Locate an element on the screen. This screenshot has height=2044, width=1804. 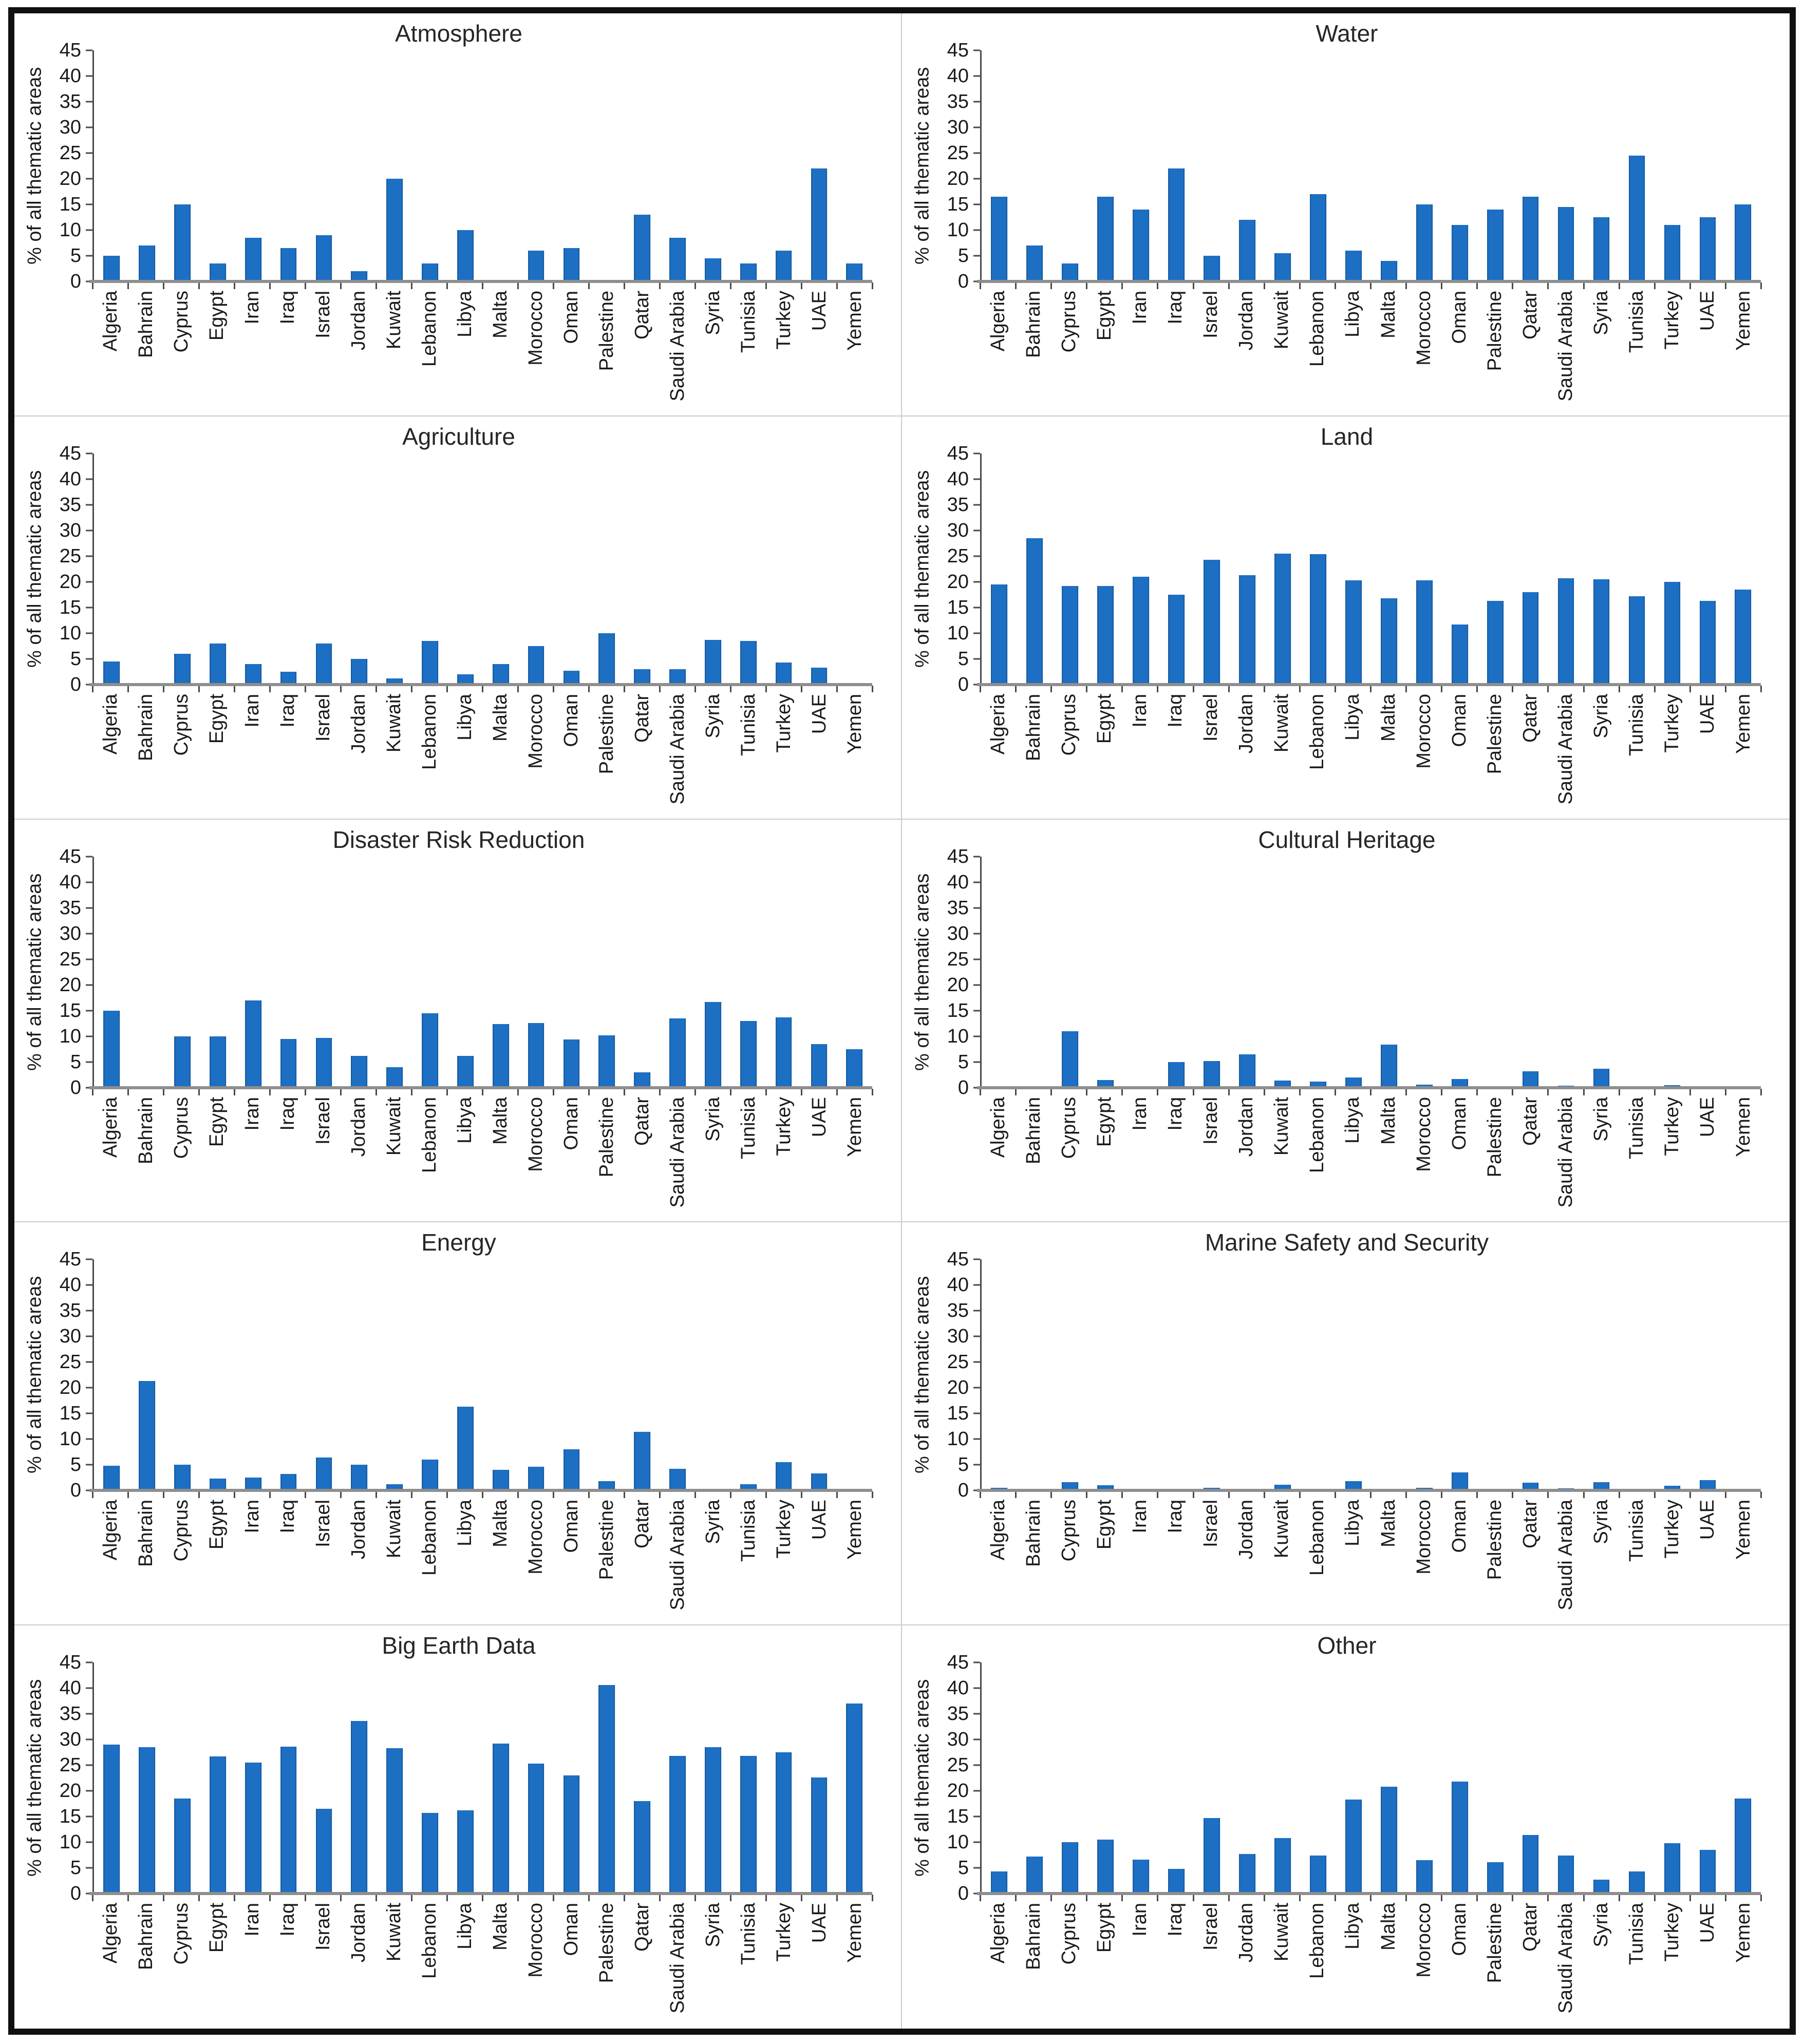
x-axis-ticks is located at coordinates (1371, 1494).